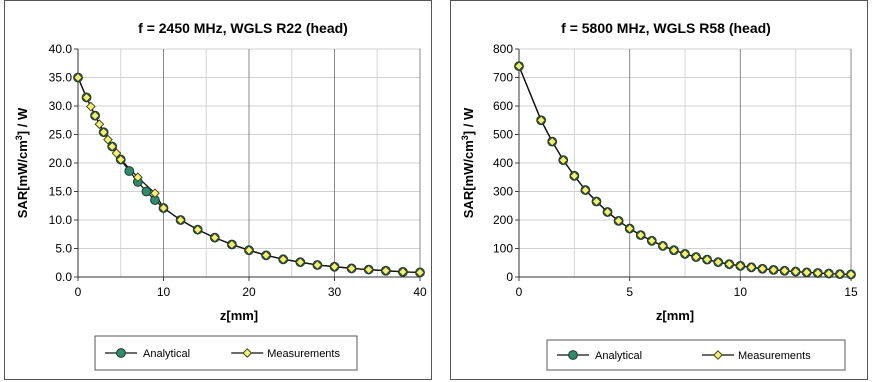  What do you see at coordinates (61, 135) in the screenshot?
I see `y-tick-label: 25.0` at bounding box center [61, 135].